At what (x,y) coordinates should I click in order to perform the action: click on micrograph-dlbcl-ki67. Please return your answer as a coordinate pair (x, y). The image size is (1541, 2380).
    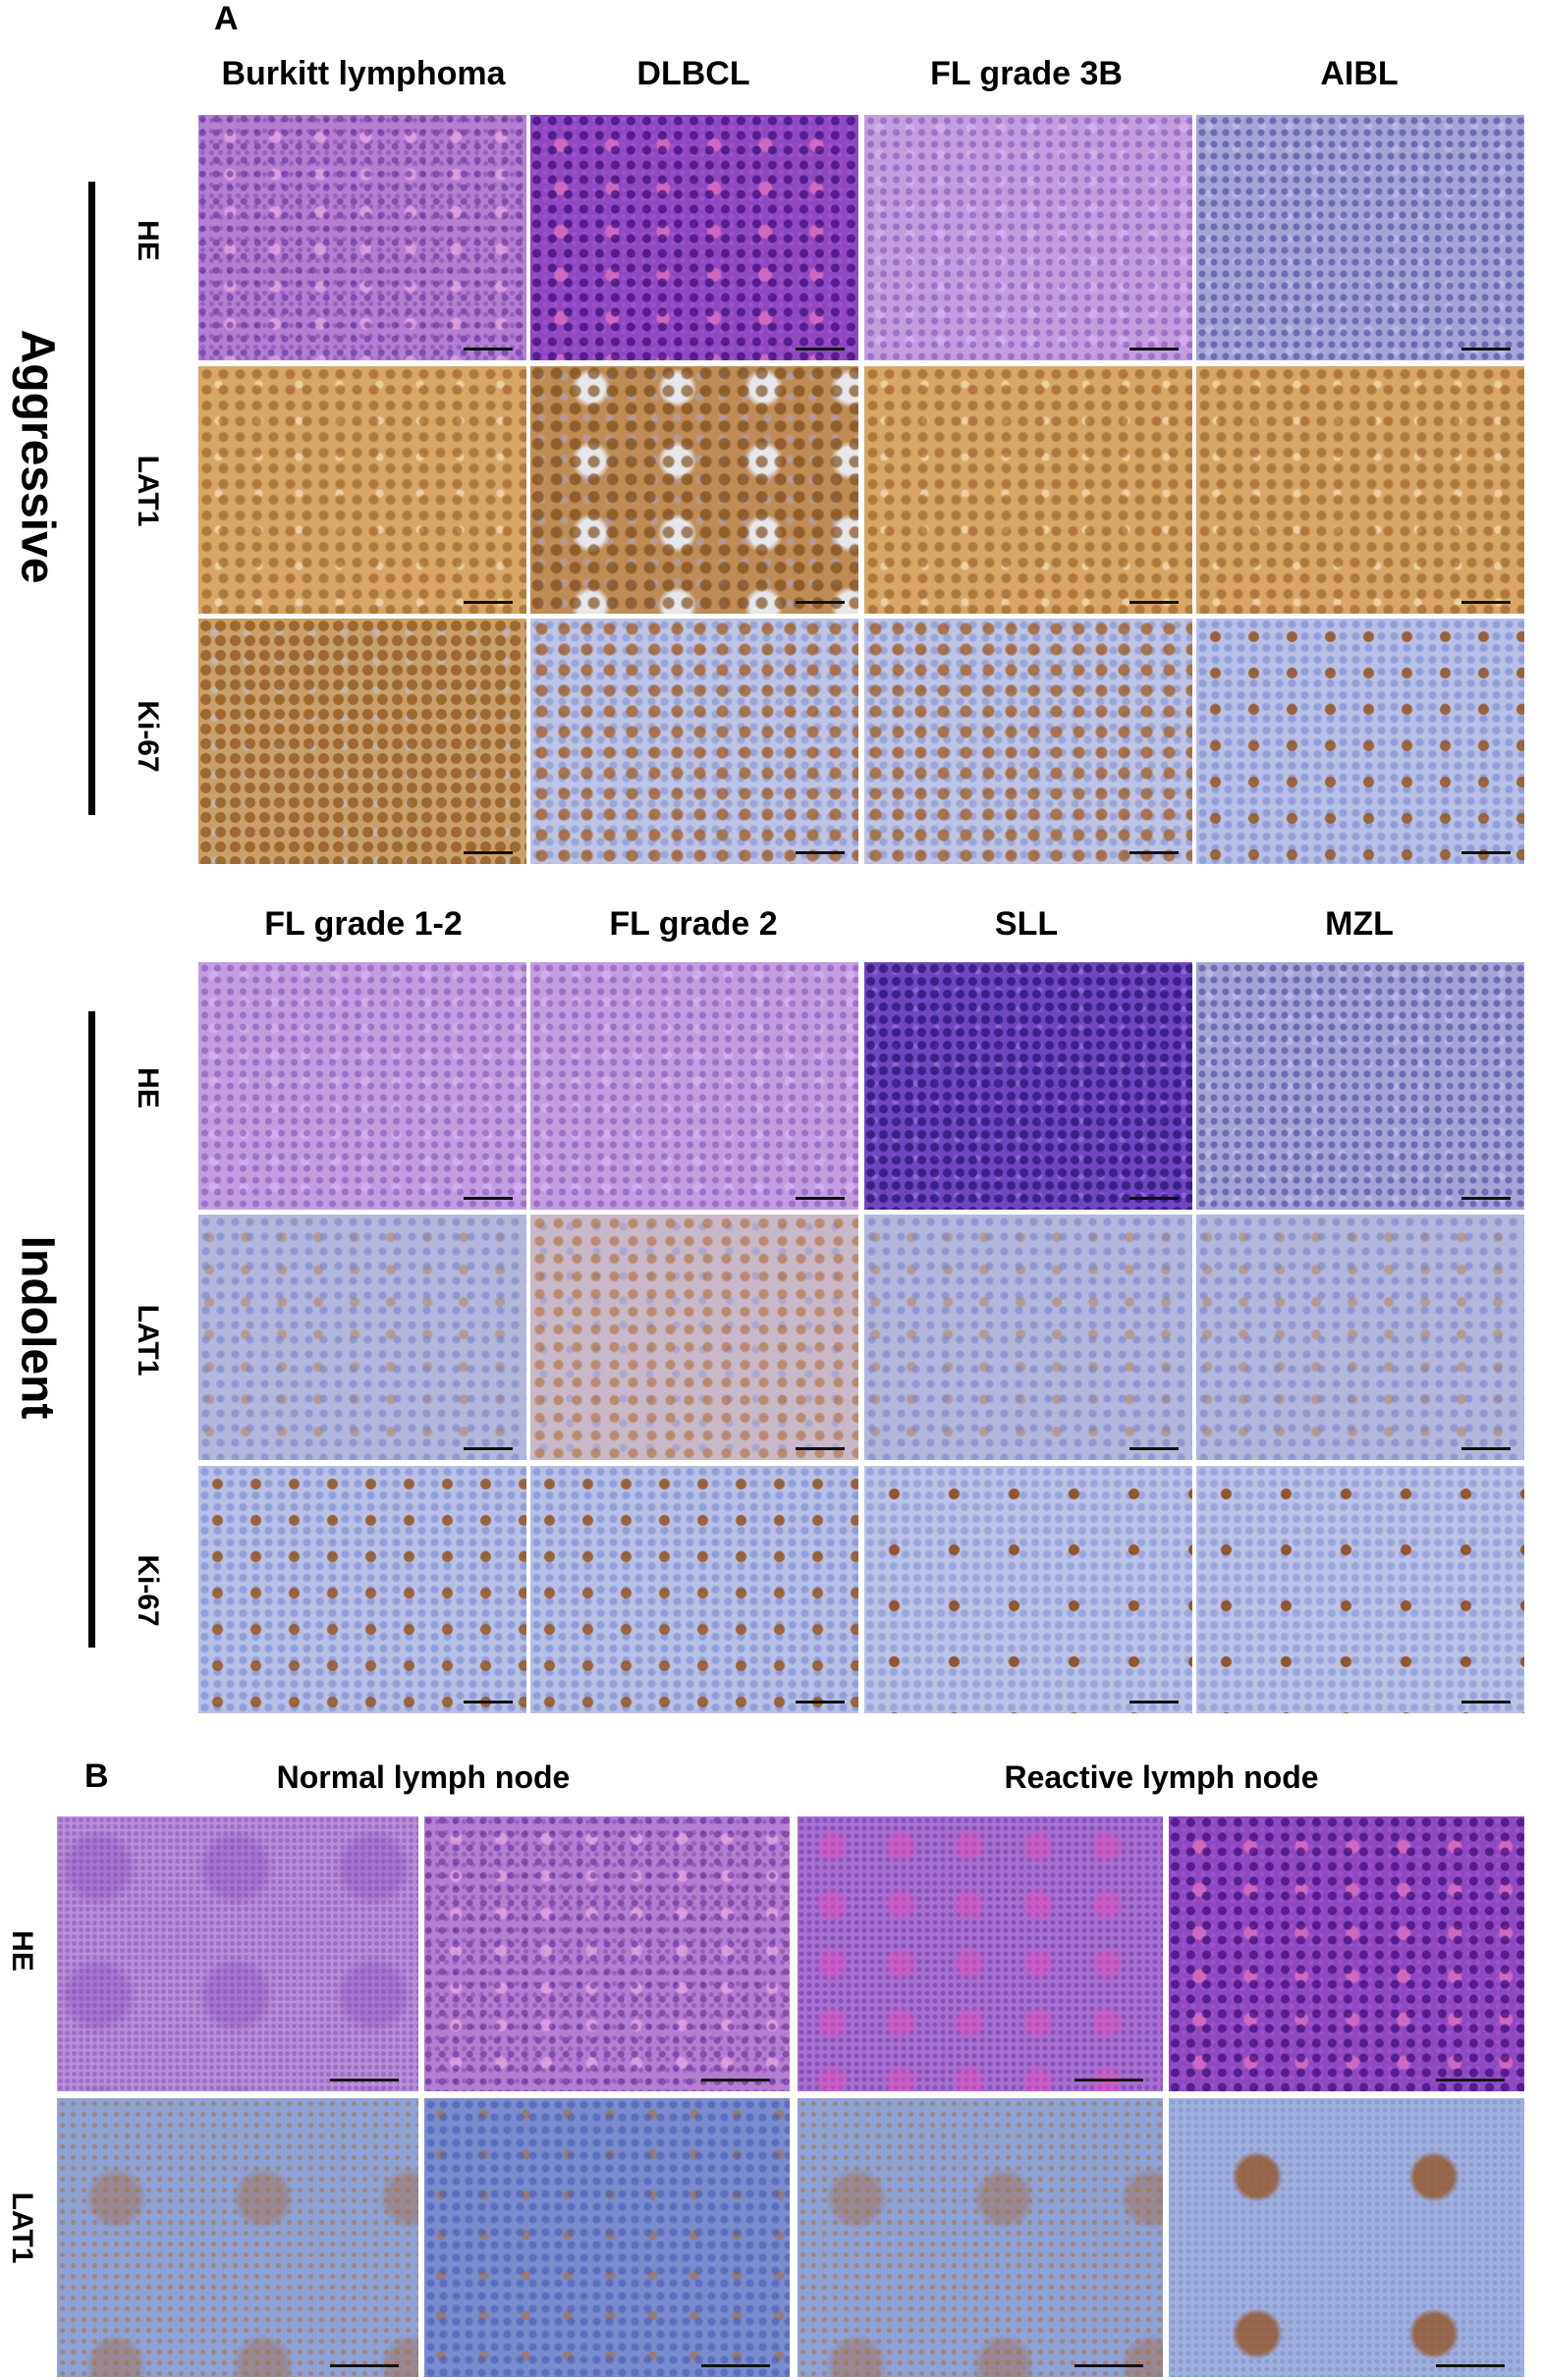
    Looking at the image, I should click on (694, 741).